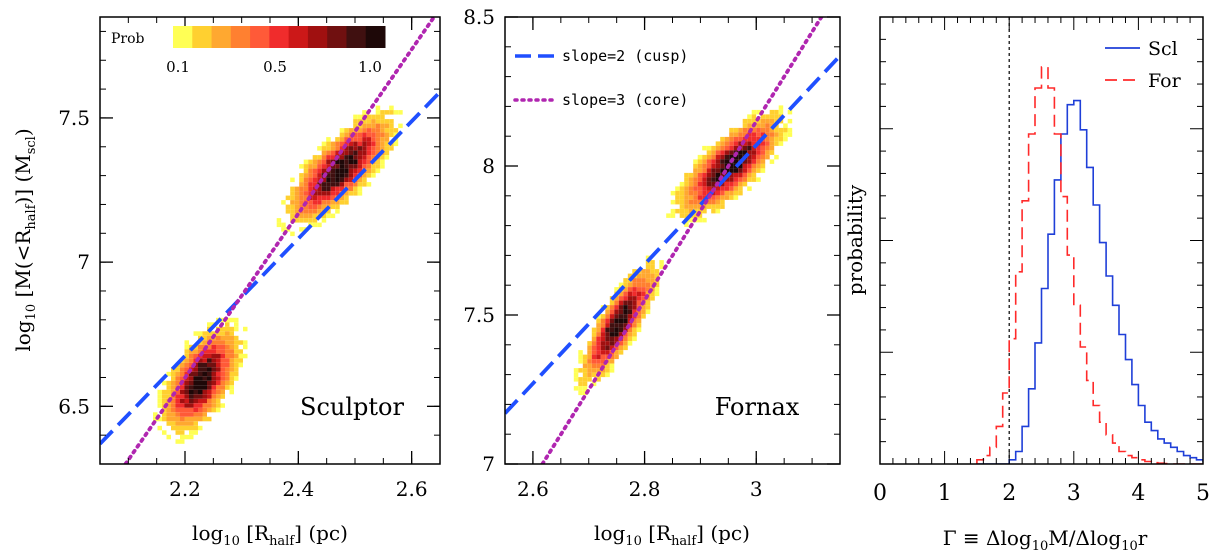 This screenshot has width=1225, height=557. Describe the element at coordinates (317, 37) in the screenshot. I see `colorbar-swatch` at that location.